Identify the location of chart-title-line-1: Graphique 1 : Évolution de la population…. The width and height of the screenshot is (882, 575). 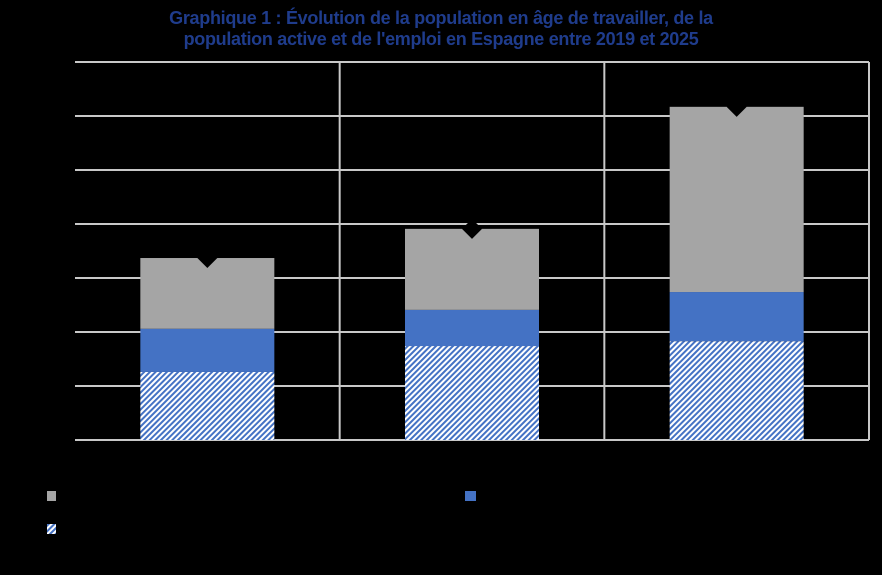
(441, 18).